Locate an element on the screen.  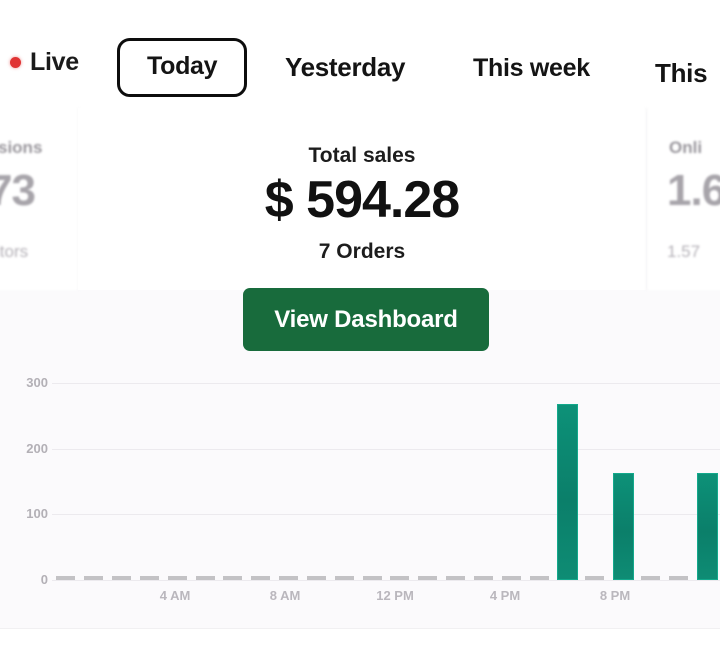
y-tick-100: 100 is located at coordinates (37, 514).